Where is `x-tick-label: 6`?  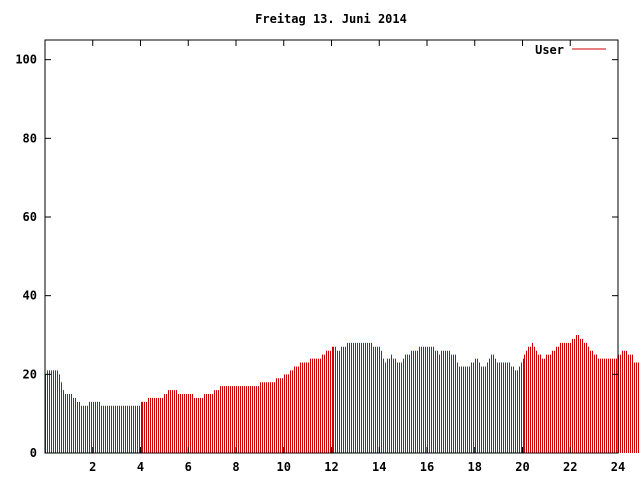
x-tick-label: 6 is located at coordinates (188, 467).